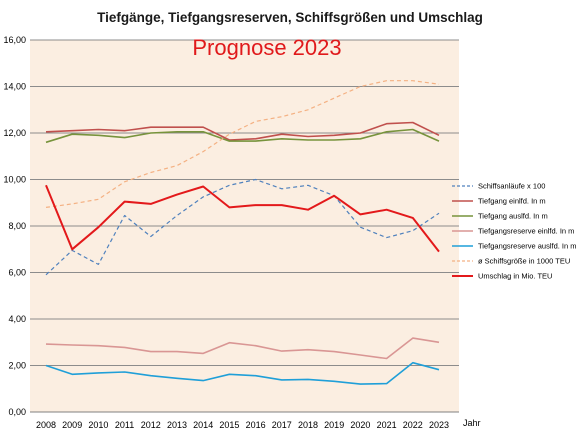  Describe the element at coordinates (46, 425) in the screenshot. I see `x-tick-label: 2008` at that location.